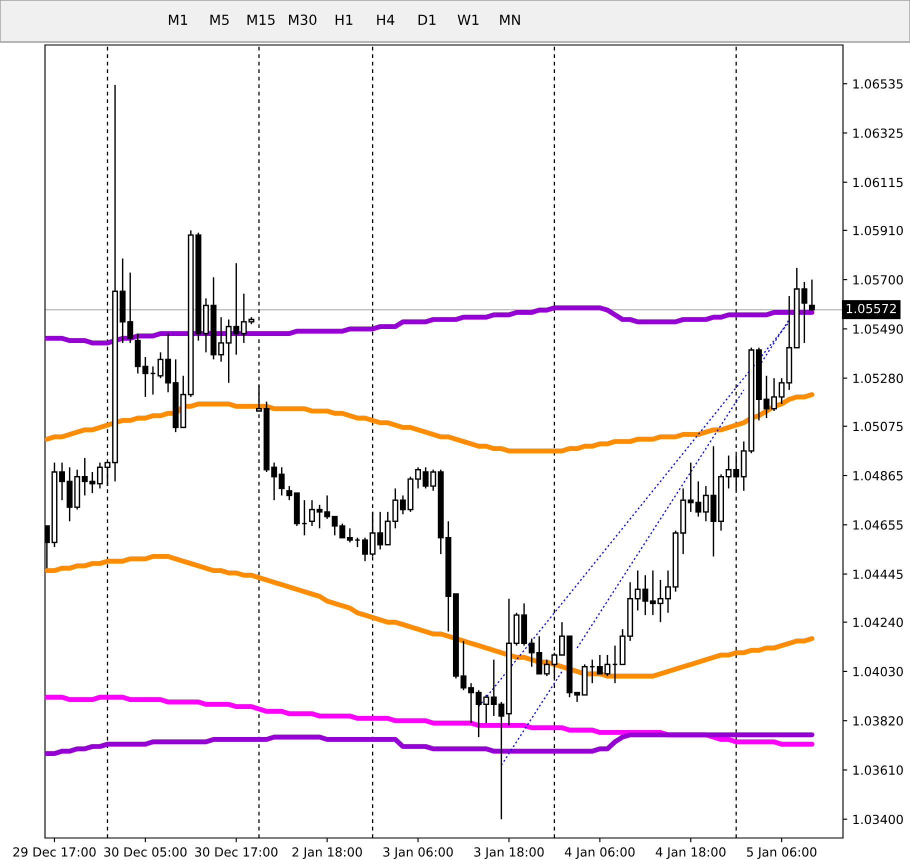  Describe the element at coordinates (219, 20) in the screenshot. I see `text: M5` at that location.